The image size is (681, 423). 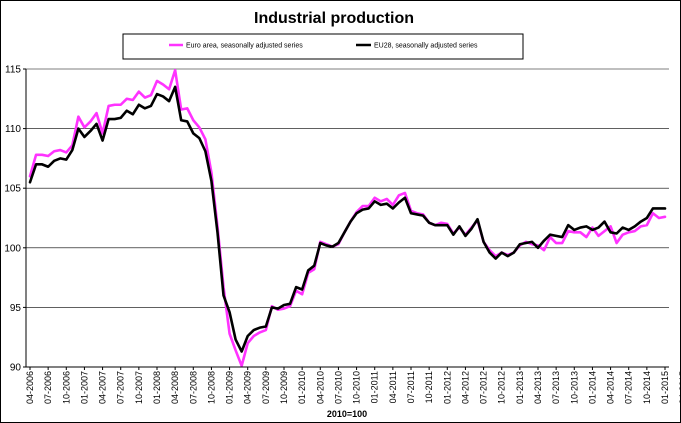 What do you see at coordinates (103, 387) in the screenshot?
I see `x-tick-label: 04-2007` at bounding box center [103, 387].